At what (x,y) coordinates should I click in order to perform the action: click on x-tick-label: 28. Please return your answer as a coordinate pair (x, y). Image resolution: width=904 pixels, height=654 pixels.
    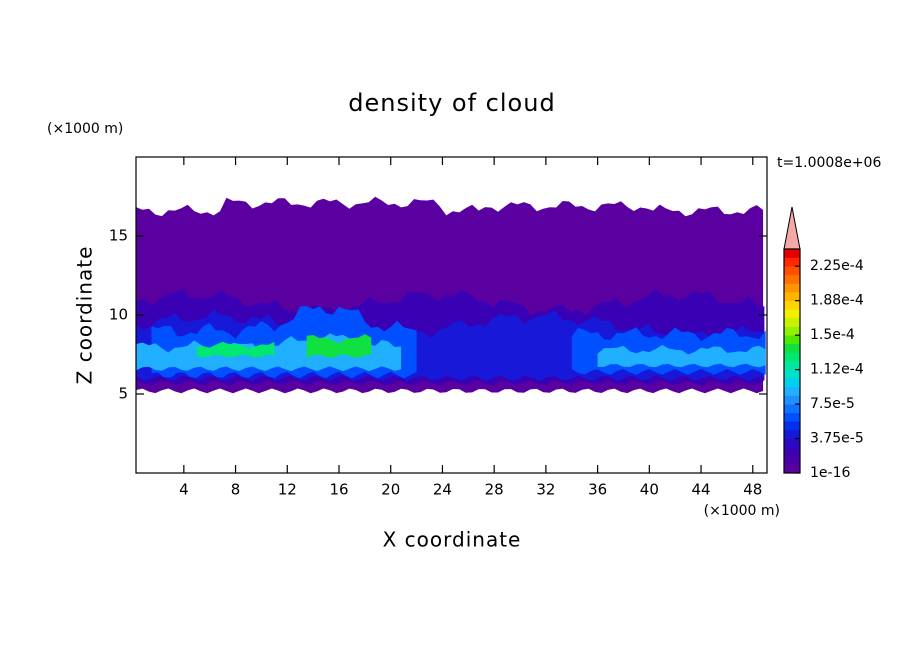
    Looking at the image, I should click on (494, 490).